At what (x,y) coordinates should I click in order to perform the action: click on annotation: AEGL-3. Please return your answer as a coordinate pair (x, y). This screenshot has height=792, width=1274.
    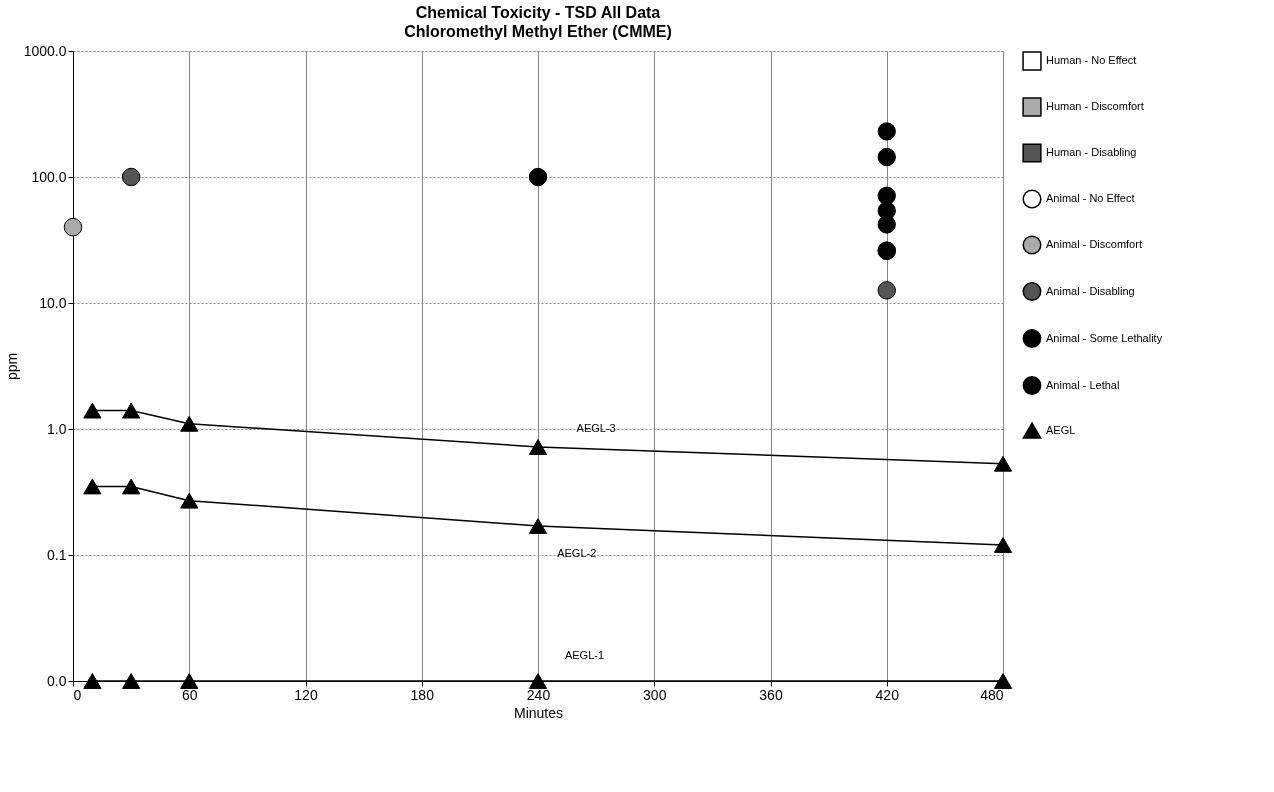
    Looking at the image, I should click on (596, 428).